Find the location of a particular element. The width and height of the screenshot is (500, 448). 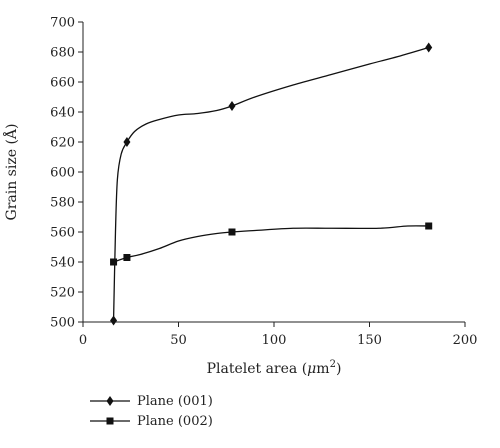

y-tick-label: 620 is located at coordinates (62, 143).